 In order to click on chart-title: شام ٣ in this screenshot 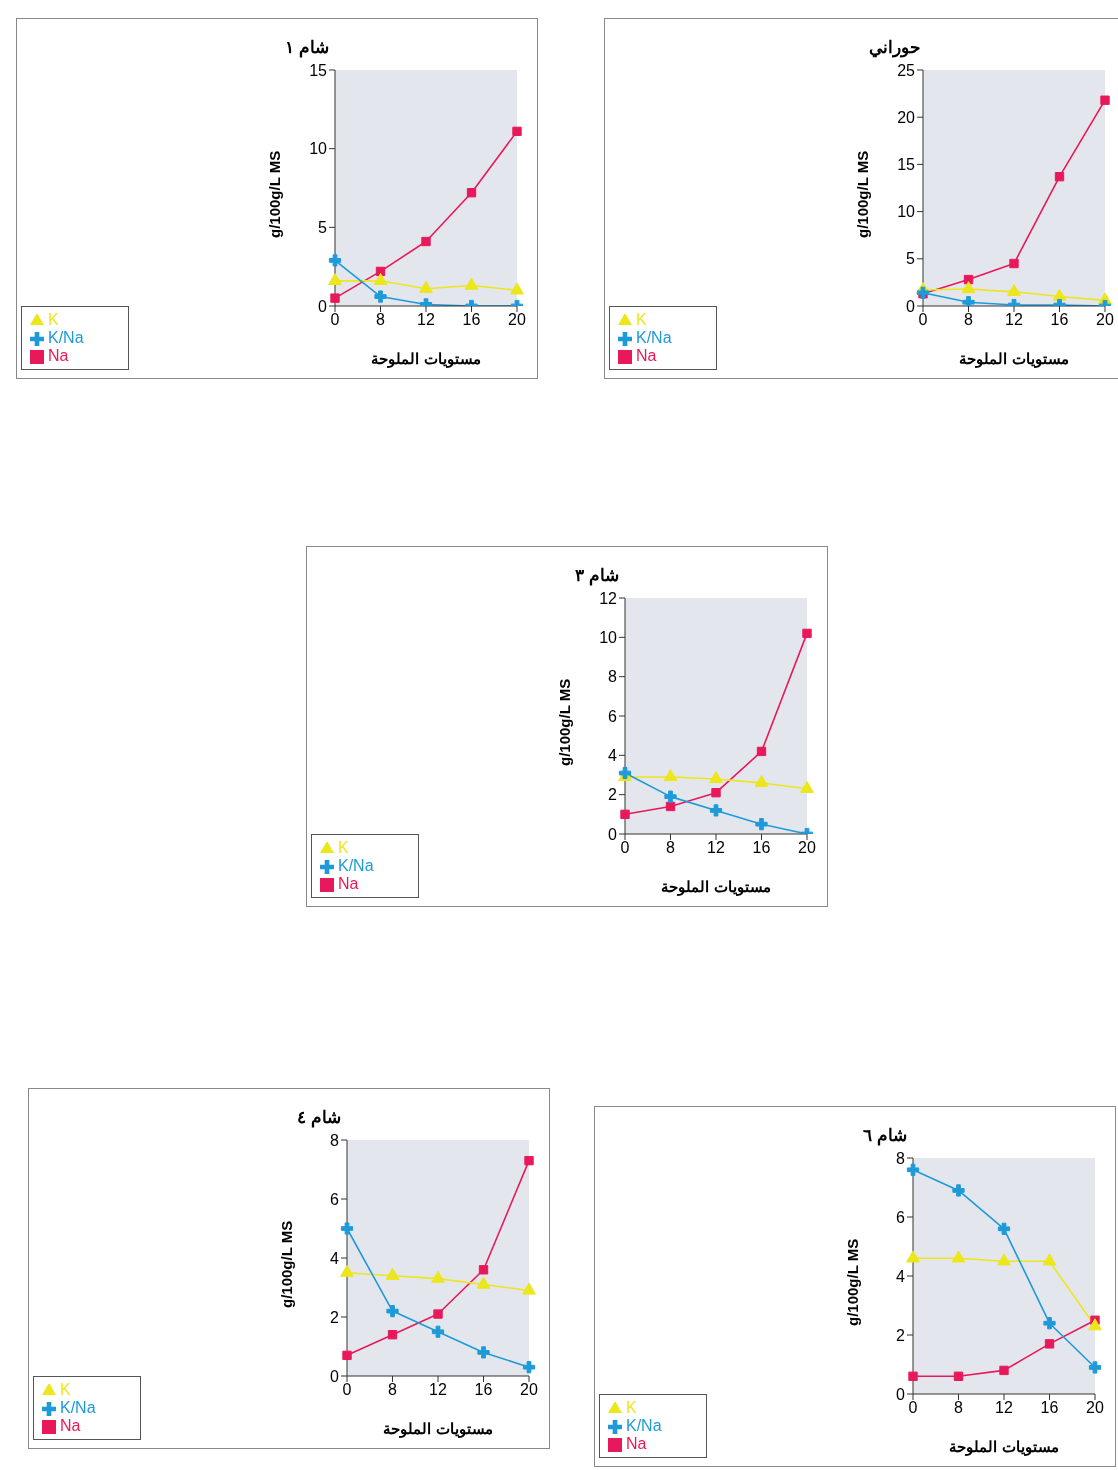, I will do `click(597, 575)`.